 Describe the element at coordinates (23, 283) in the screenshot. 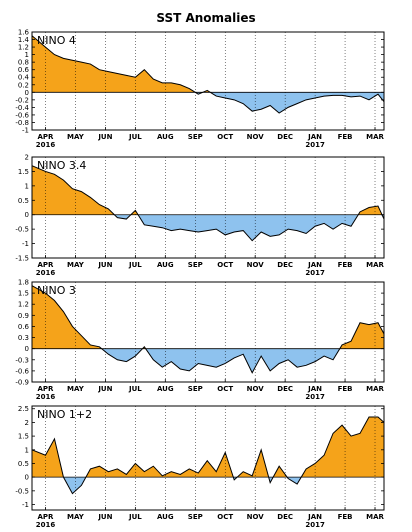

I see `ytick-label: 1.8` at that location.